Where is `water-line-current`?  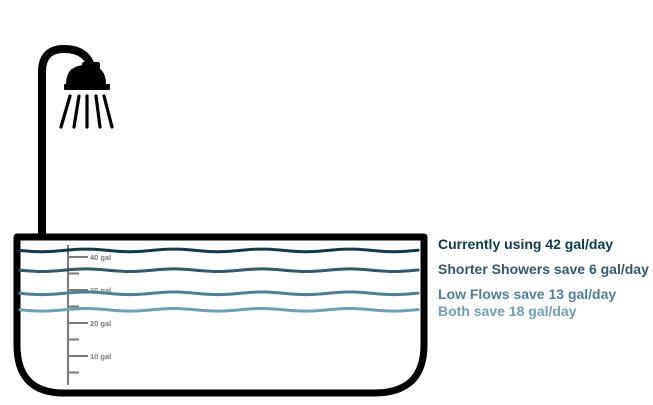 water-line-current is located at coordinates (219, 250).